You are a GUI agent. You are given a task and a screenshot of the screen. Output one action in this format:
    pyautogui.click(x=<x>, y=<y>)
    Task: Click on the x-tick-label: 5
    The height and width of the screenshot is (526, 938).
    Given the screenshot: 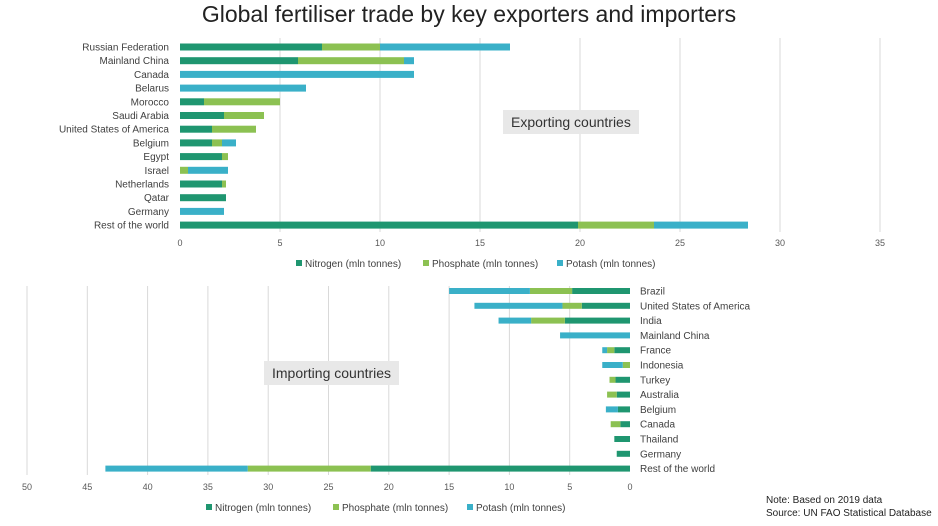 What is the action you would take?
    pyautogui.click(x=569, y=487)
    